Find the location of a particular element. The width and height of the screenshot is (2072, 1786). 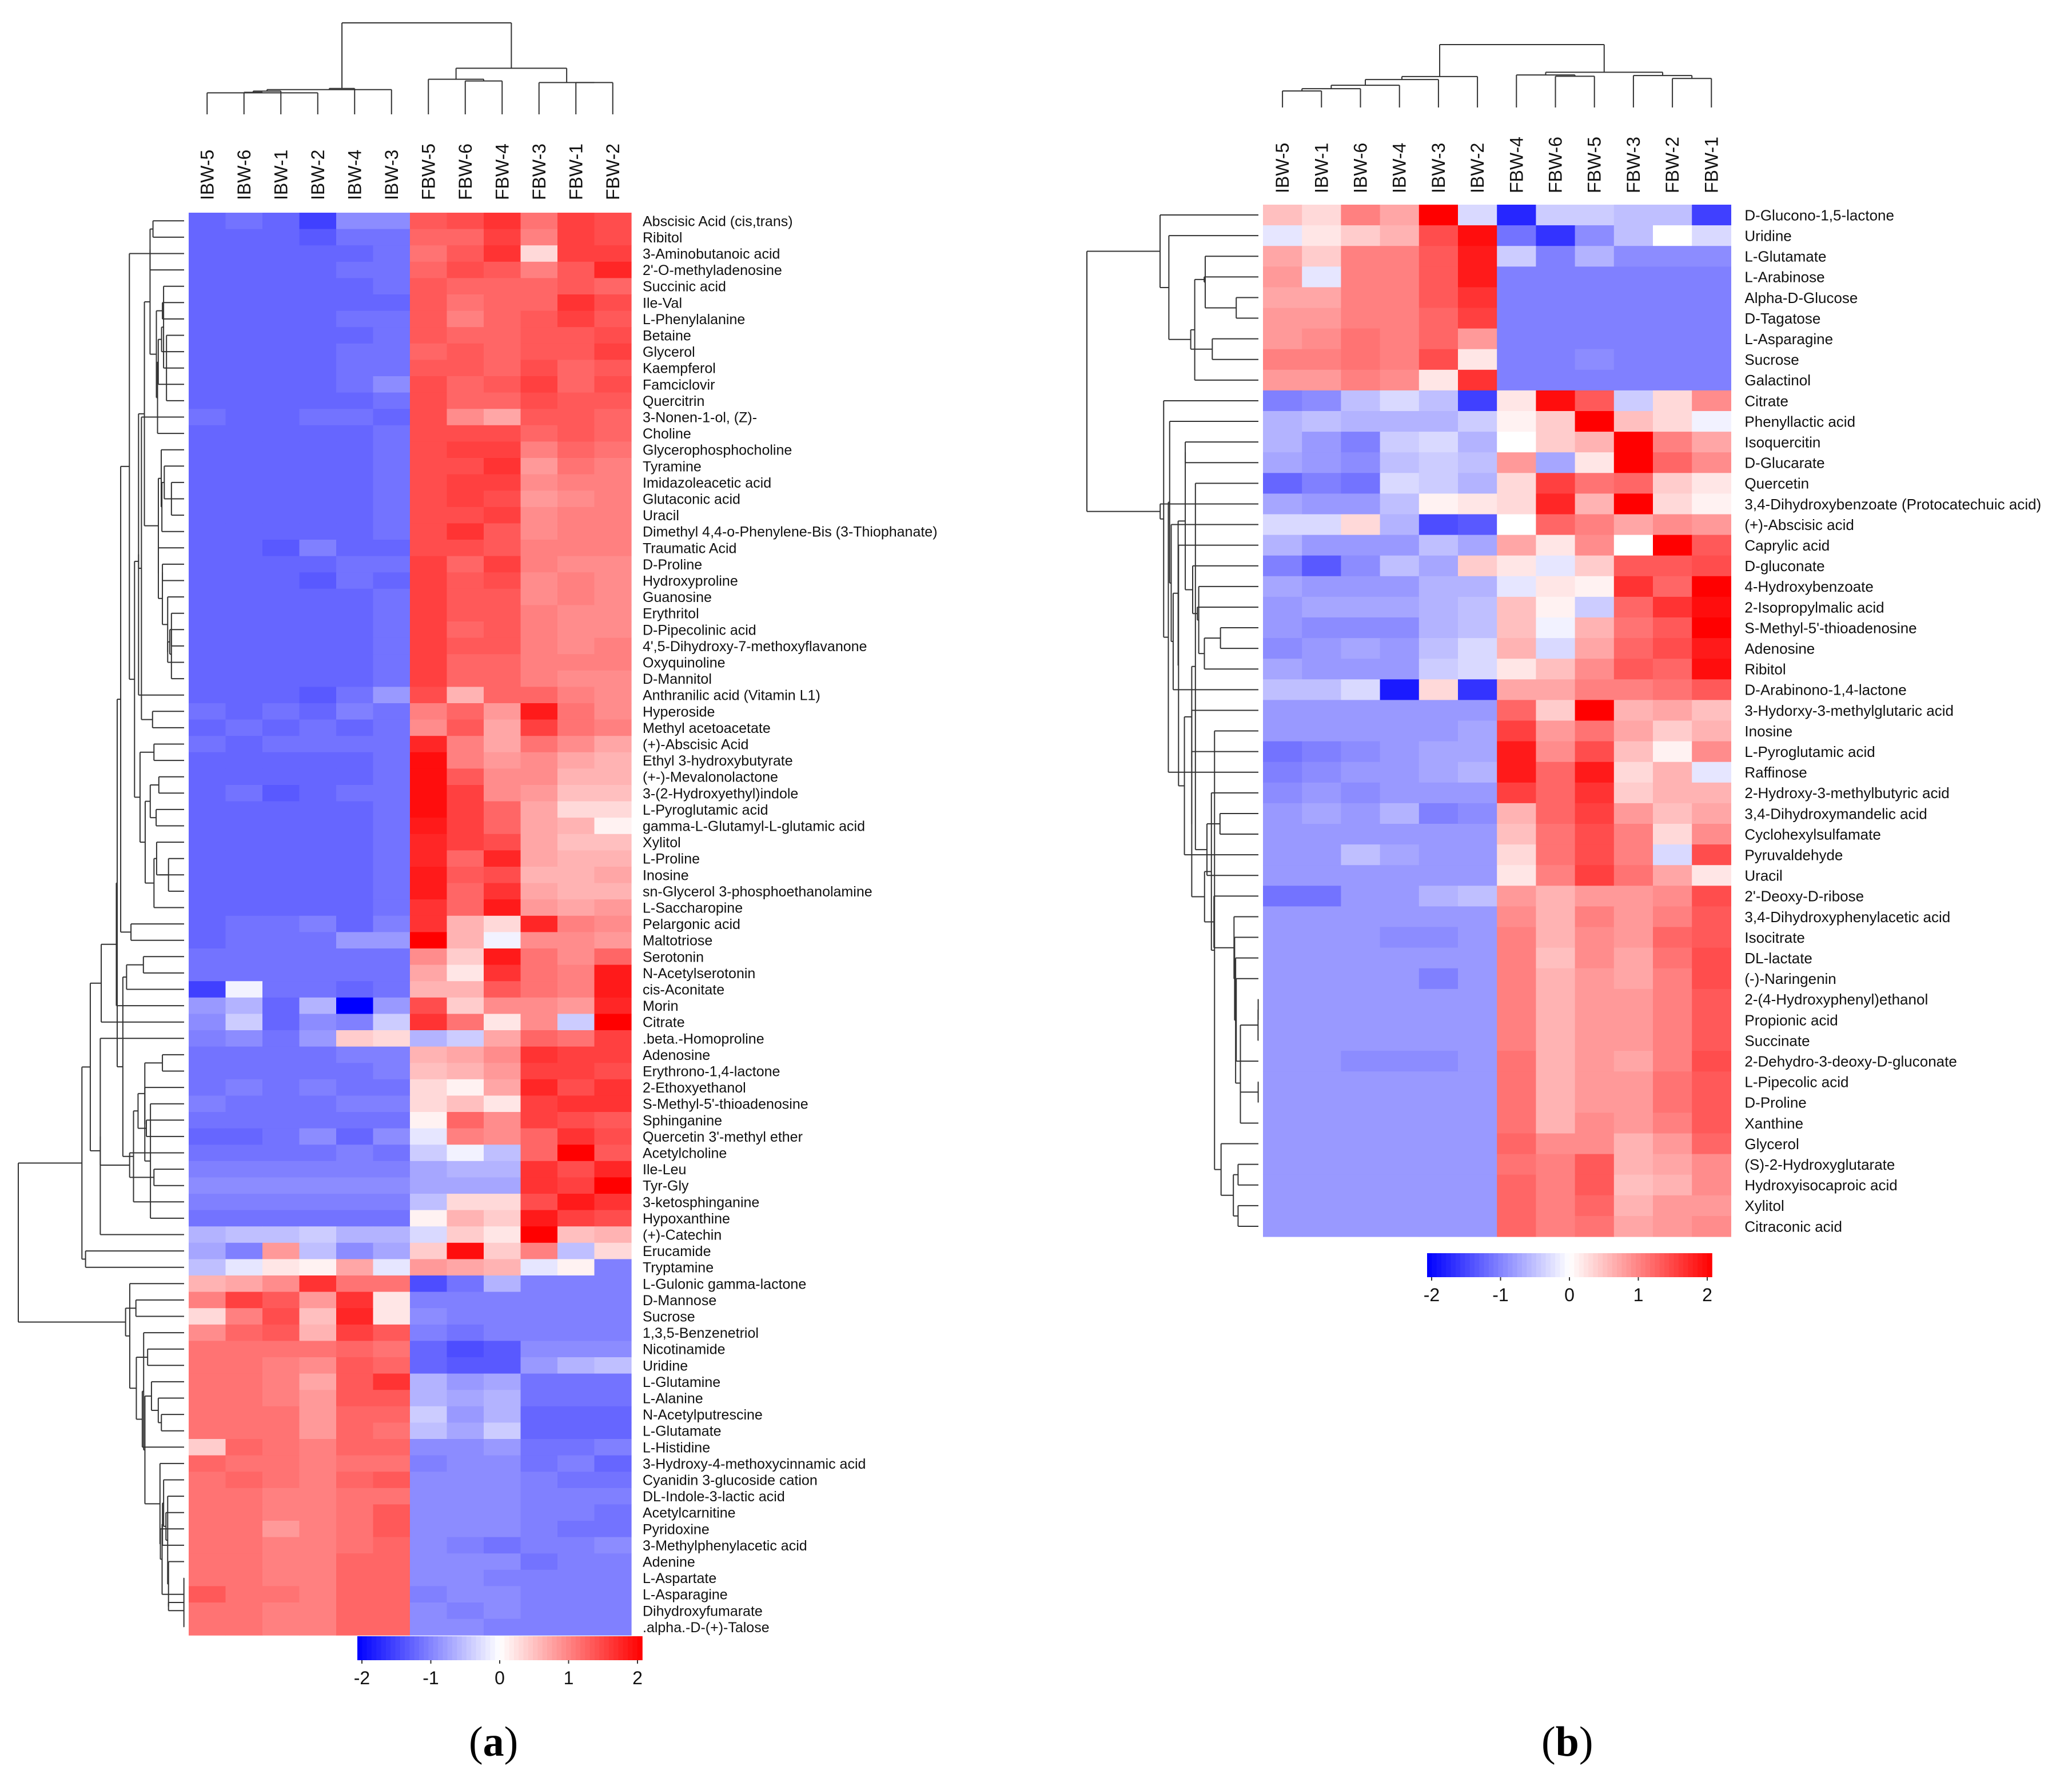

row-label: Imidazoleacetic acid is located at coordinates (707, 483).